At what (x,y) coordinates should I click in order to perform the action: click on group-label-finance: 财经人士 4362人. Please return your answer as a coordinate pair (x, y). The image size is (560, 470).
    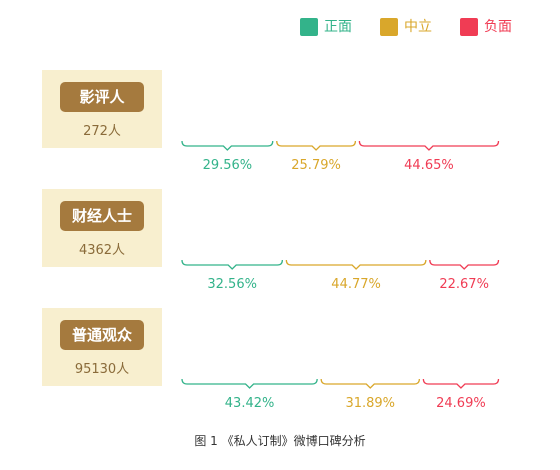
    Looking at the image, I should click on (102, 228).